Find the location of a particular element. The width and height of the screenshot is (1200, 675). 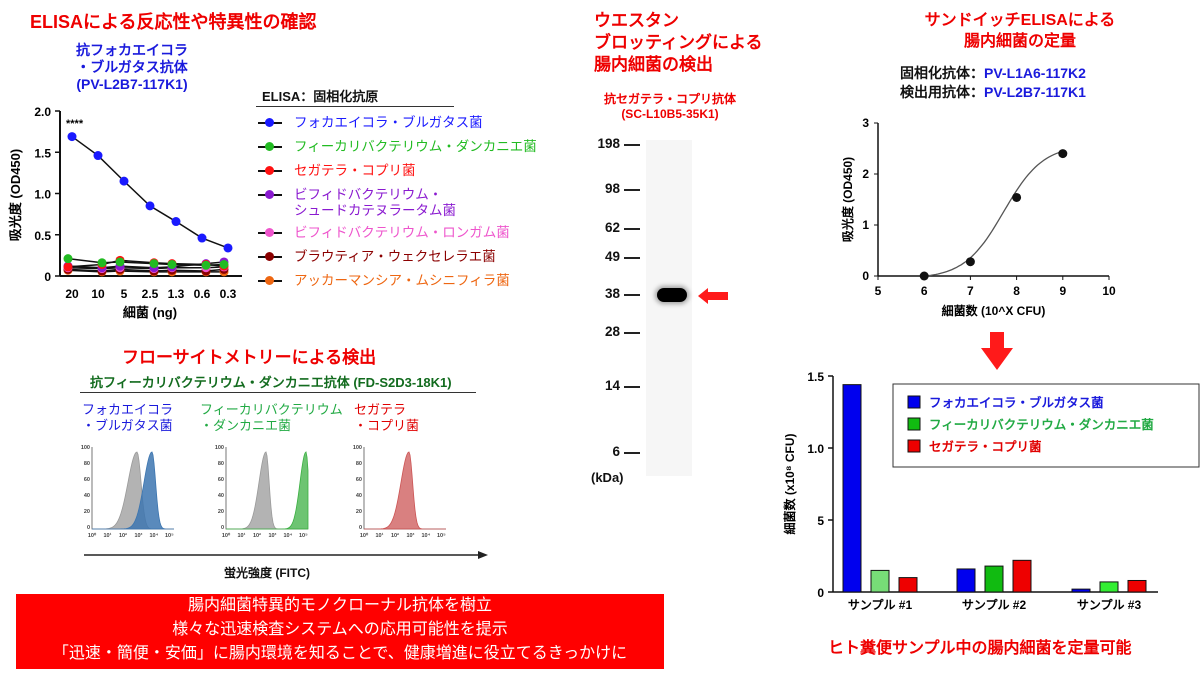

elisa-legend-item: アッカーマンシア・ムシニフィラ菌 is located at coordinates (384, 281).